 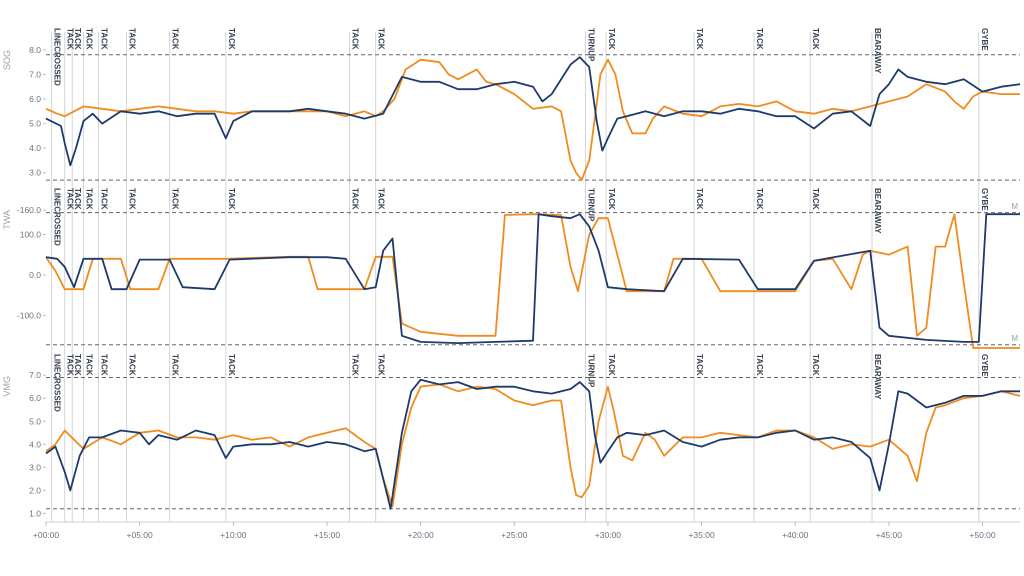 I want to click on y-tick-label: 100.0, so click(x=31, y=234).